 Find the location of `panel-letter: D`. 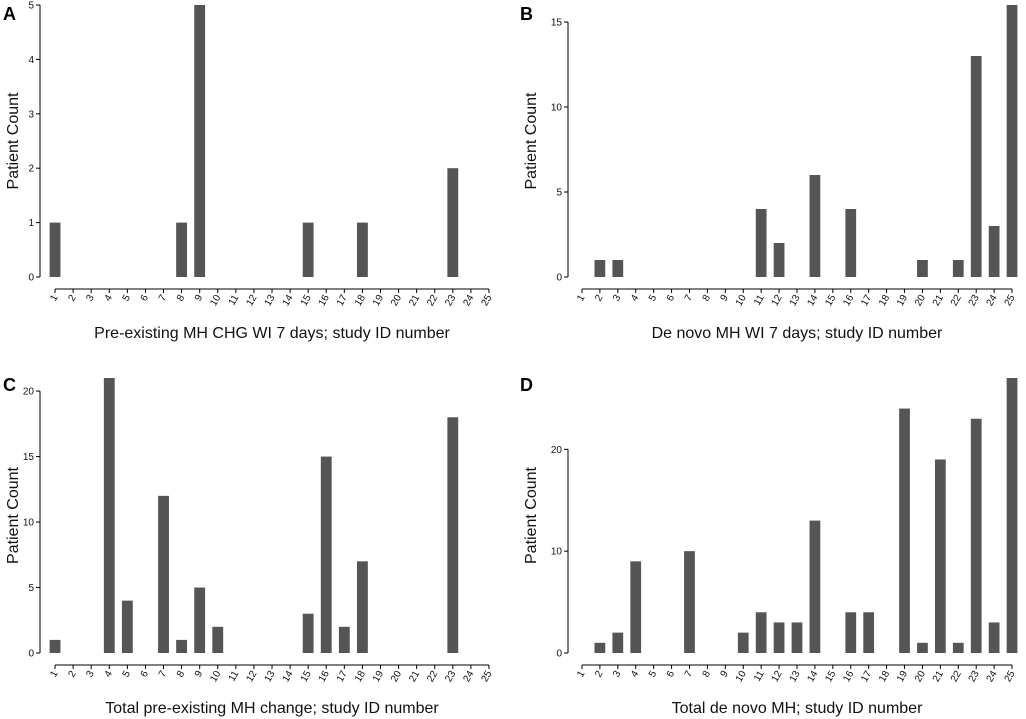

panel-letter: D is located at coordinates (526, 385).